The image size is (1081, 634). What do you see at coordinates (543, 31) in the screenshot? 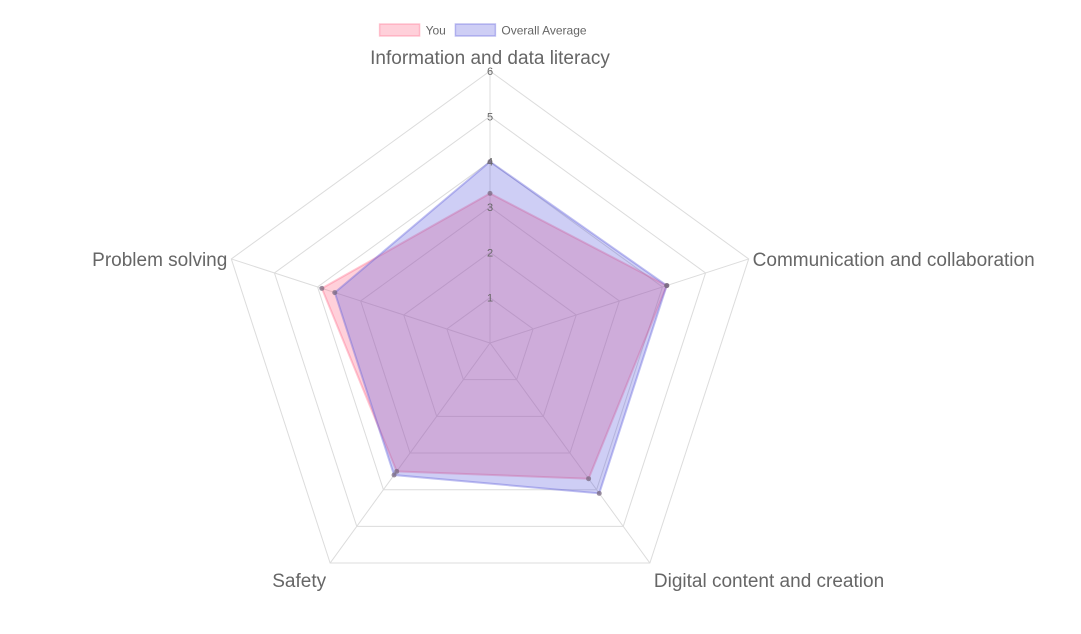
I see `legend-label-overall-average: Overall Average` at bounding box center [543, 31].